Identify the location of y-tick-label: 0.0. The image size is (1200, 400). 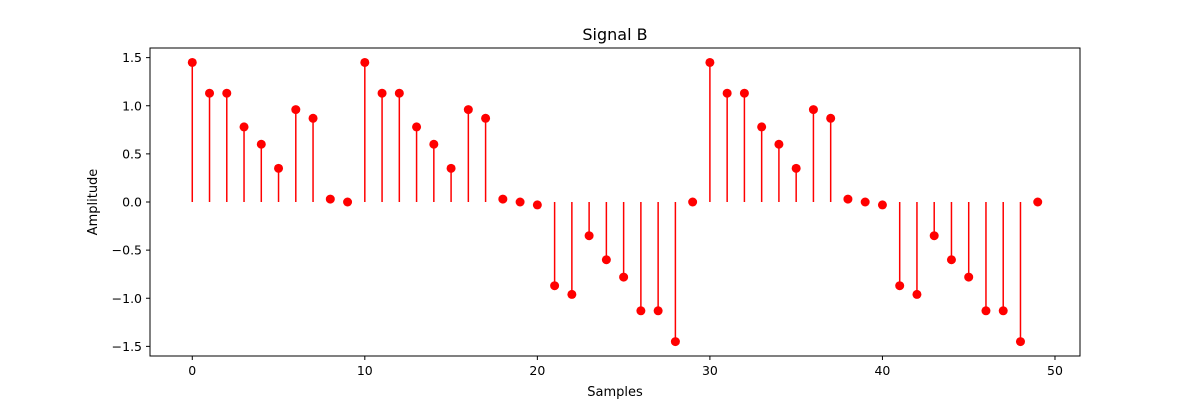
(132, 202).